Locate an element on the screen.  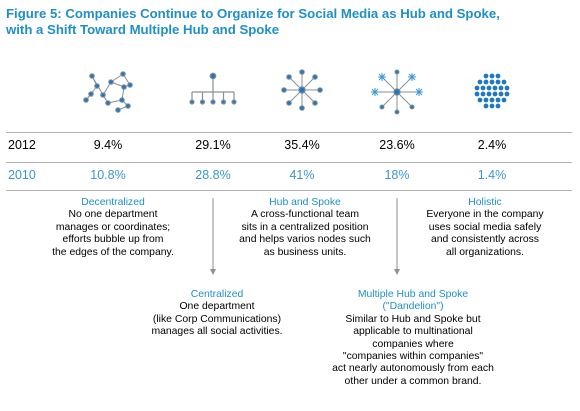
holistic-line-2: uses social media safely is located at coordinates (485, 227).